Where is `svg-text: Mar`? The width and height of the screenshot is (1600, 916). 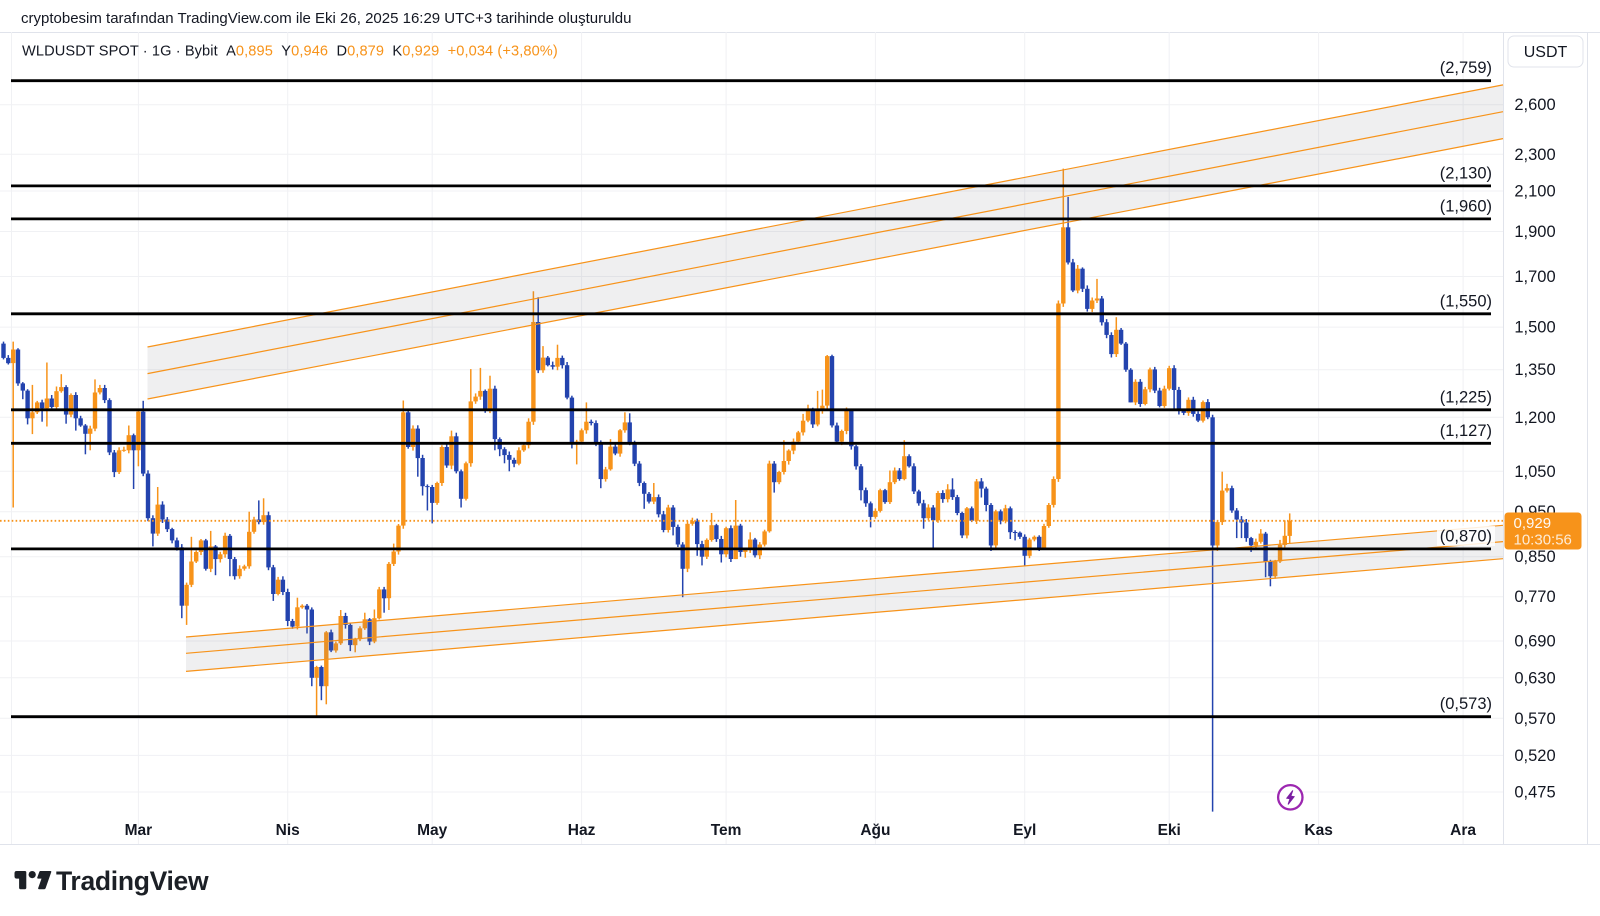
svg-text: Mar is located at coordinates (139, 830).